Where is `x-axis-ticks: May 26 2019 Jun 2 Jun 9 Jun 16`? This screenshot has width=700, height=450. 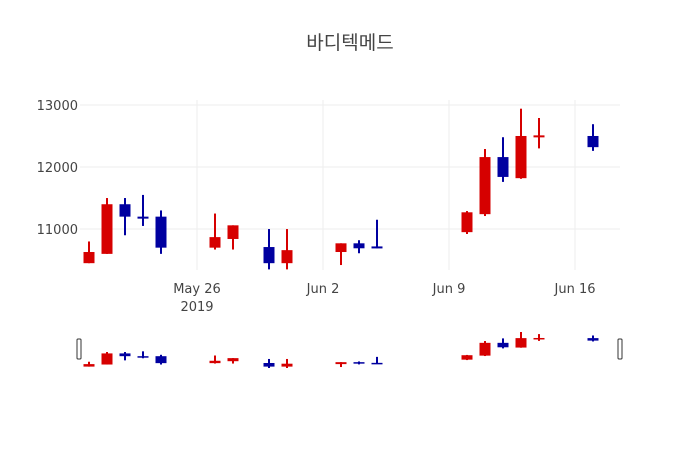
x-axis-ticks: May 26 2019 Jun 2 Jun 9 Jun 16 is located at coordinates (384, 298).